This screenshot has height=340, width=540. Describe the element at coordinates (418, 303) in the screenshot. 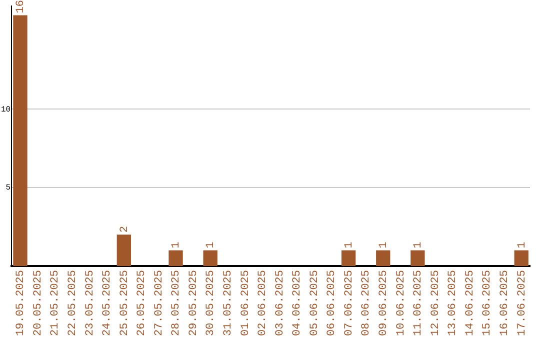

I see `x-tick-label: 11.06.2025` at that location.